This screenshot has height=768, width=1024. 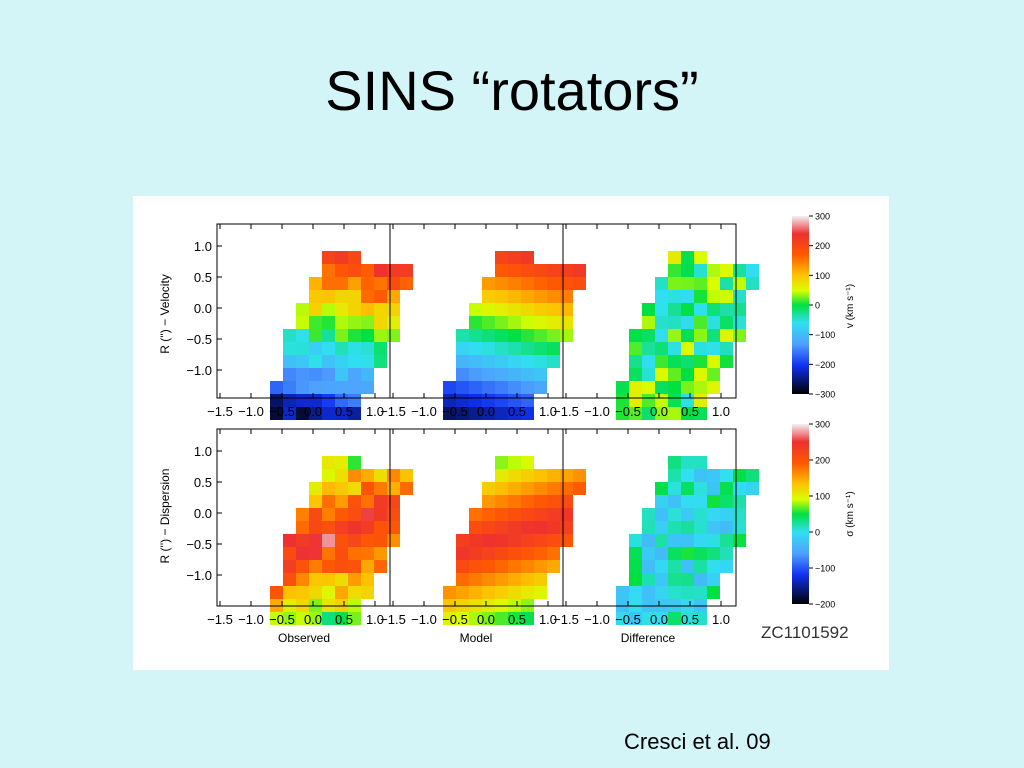 I want to click on colorbar-tick-label: −200, so click(x=825, y=365).